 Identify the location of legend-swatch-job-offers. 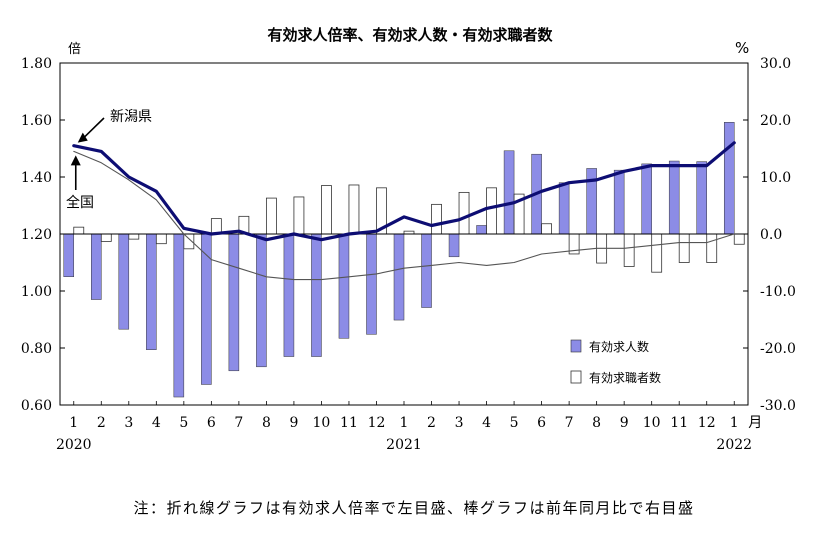
(576, 346).